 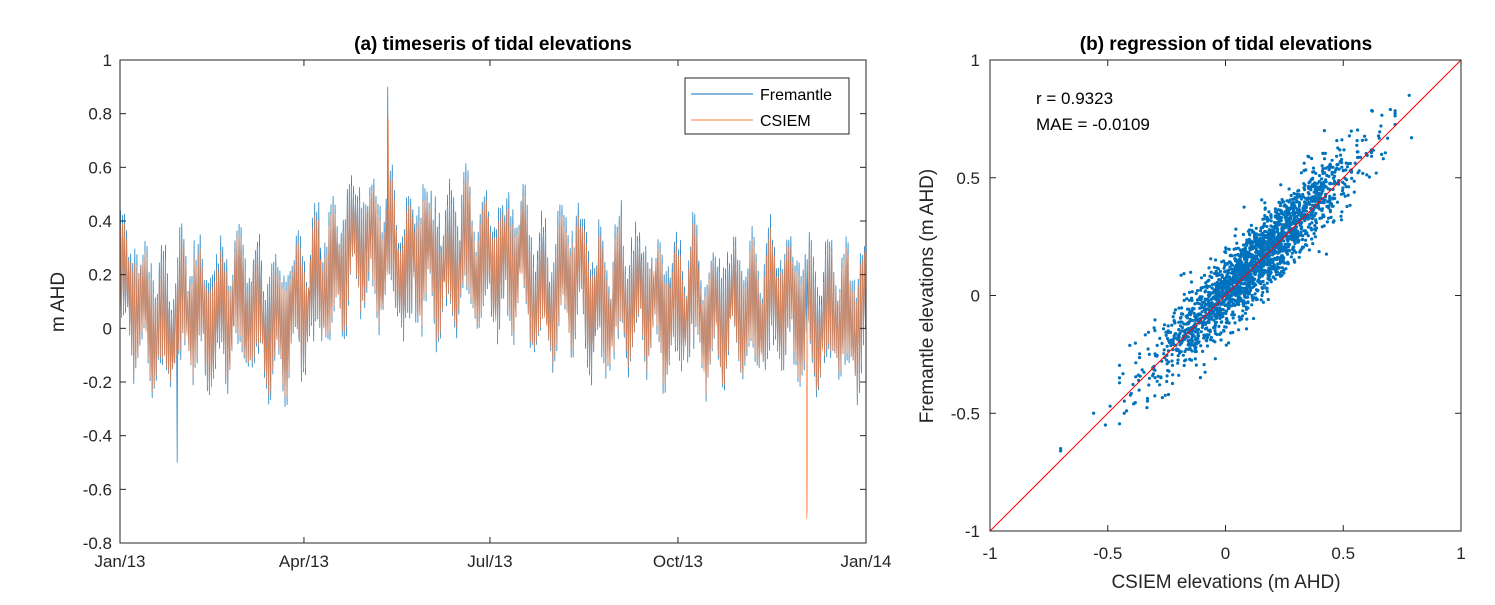 I want to click on regression-x-label: CSIEM elevations (m AHD), so click(x=1225, y=582).